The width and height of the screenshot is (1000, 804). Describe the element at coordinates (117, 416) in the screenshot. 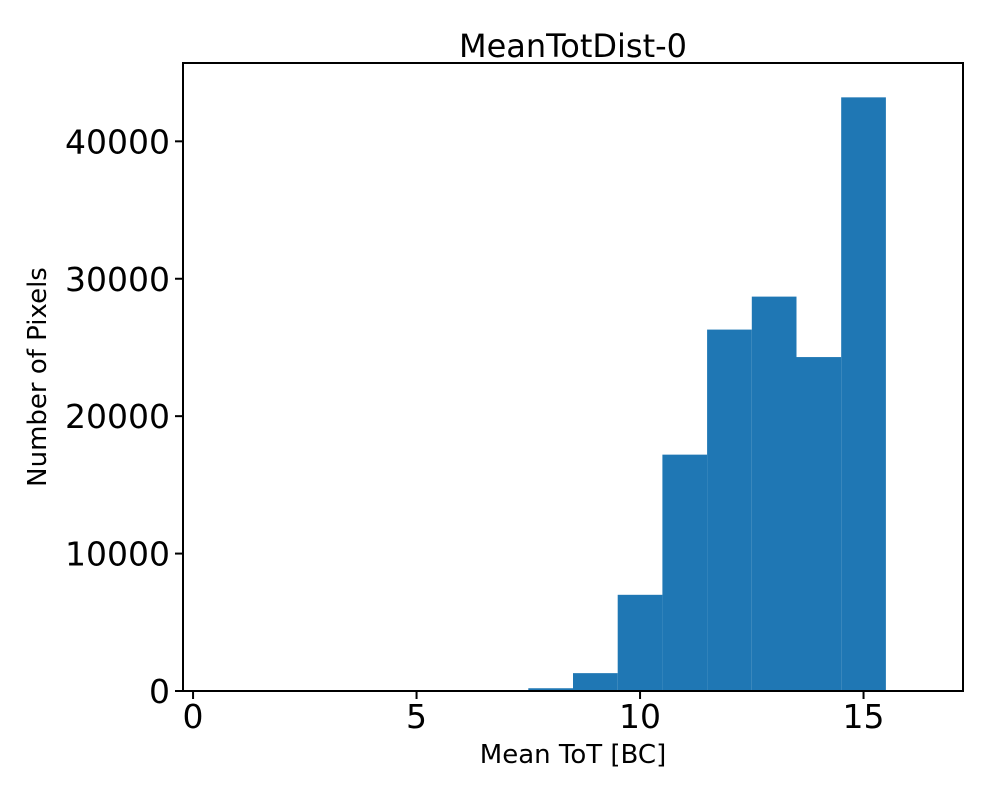

I see `y-tick-label: 20000` at that location.